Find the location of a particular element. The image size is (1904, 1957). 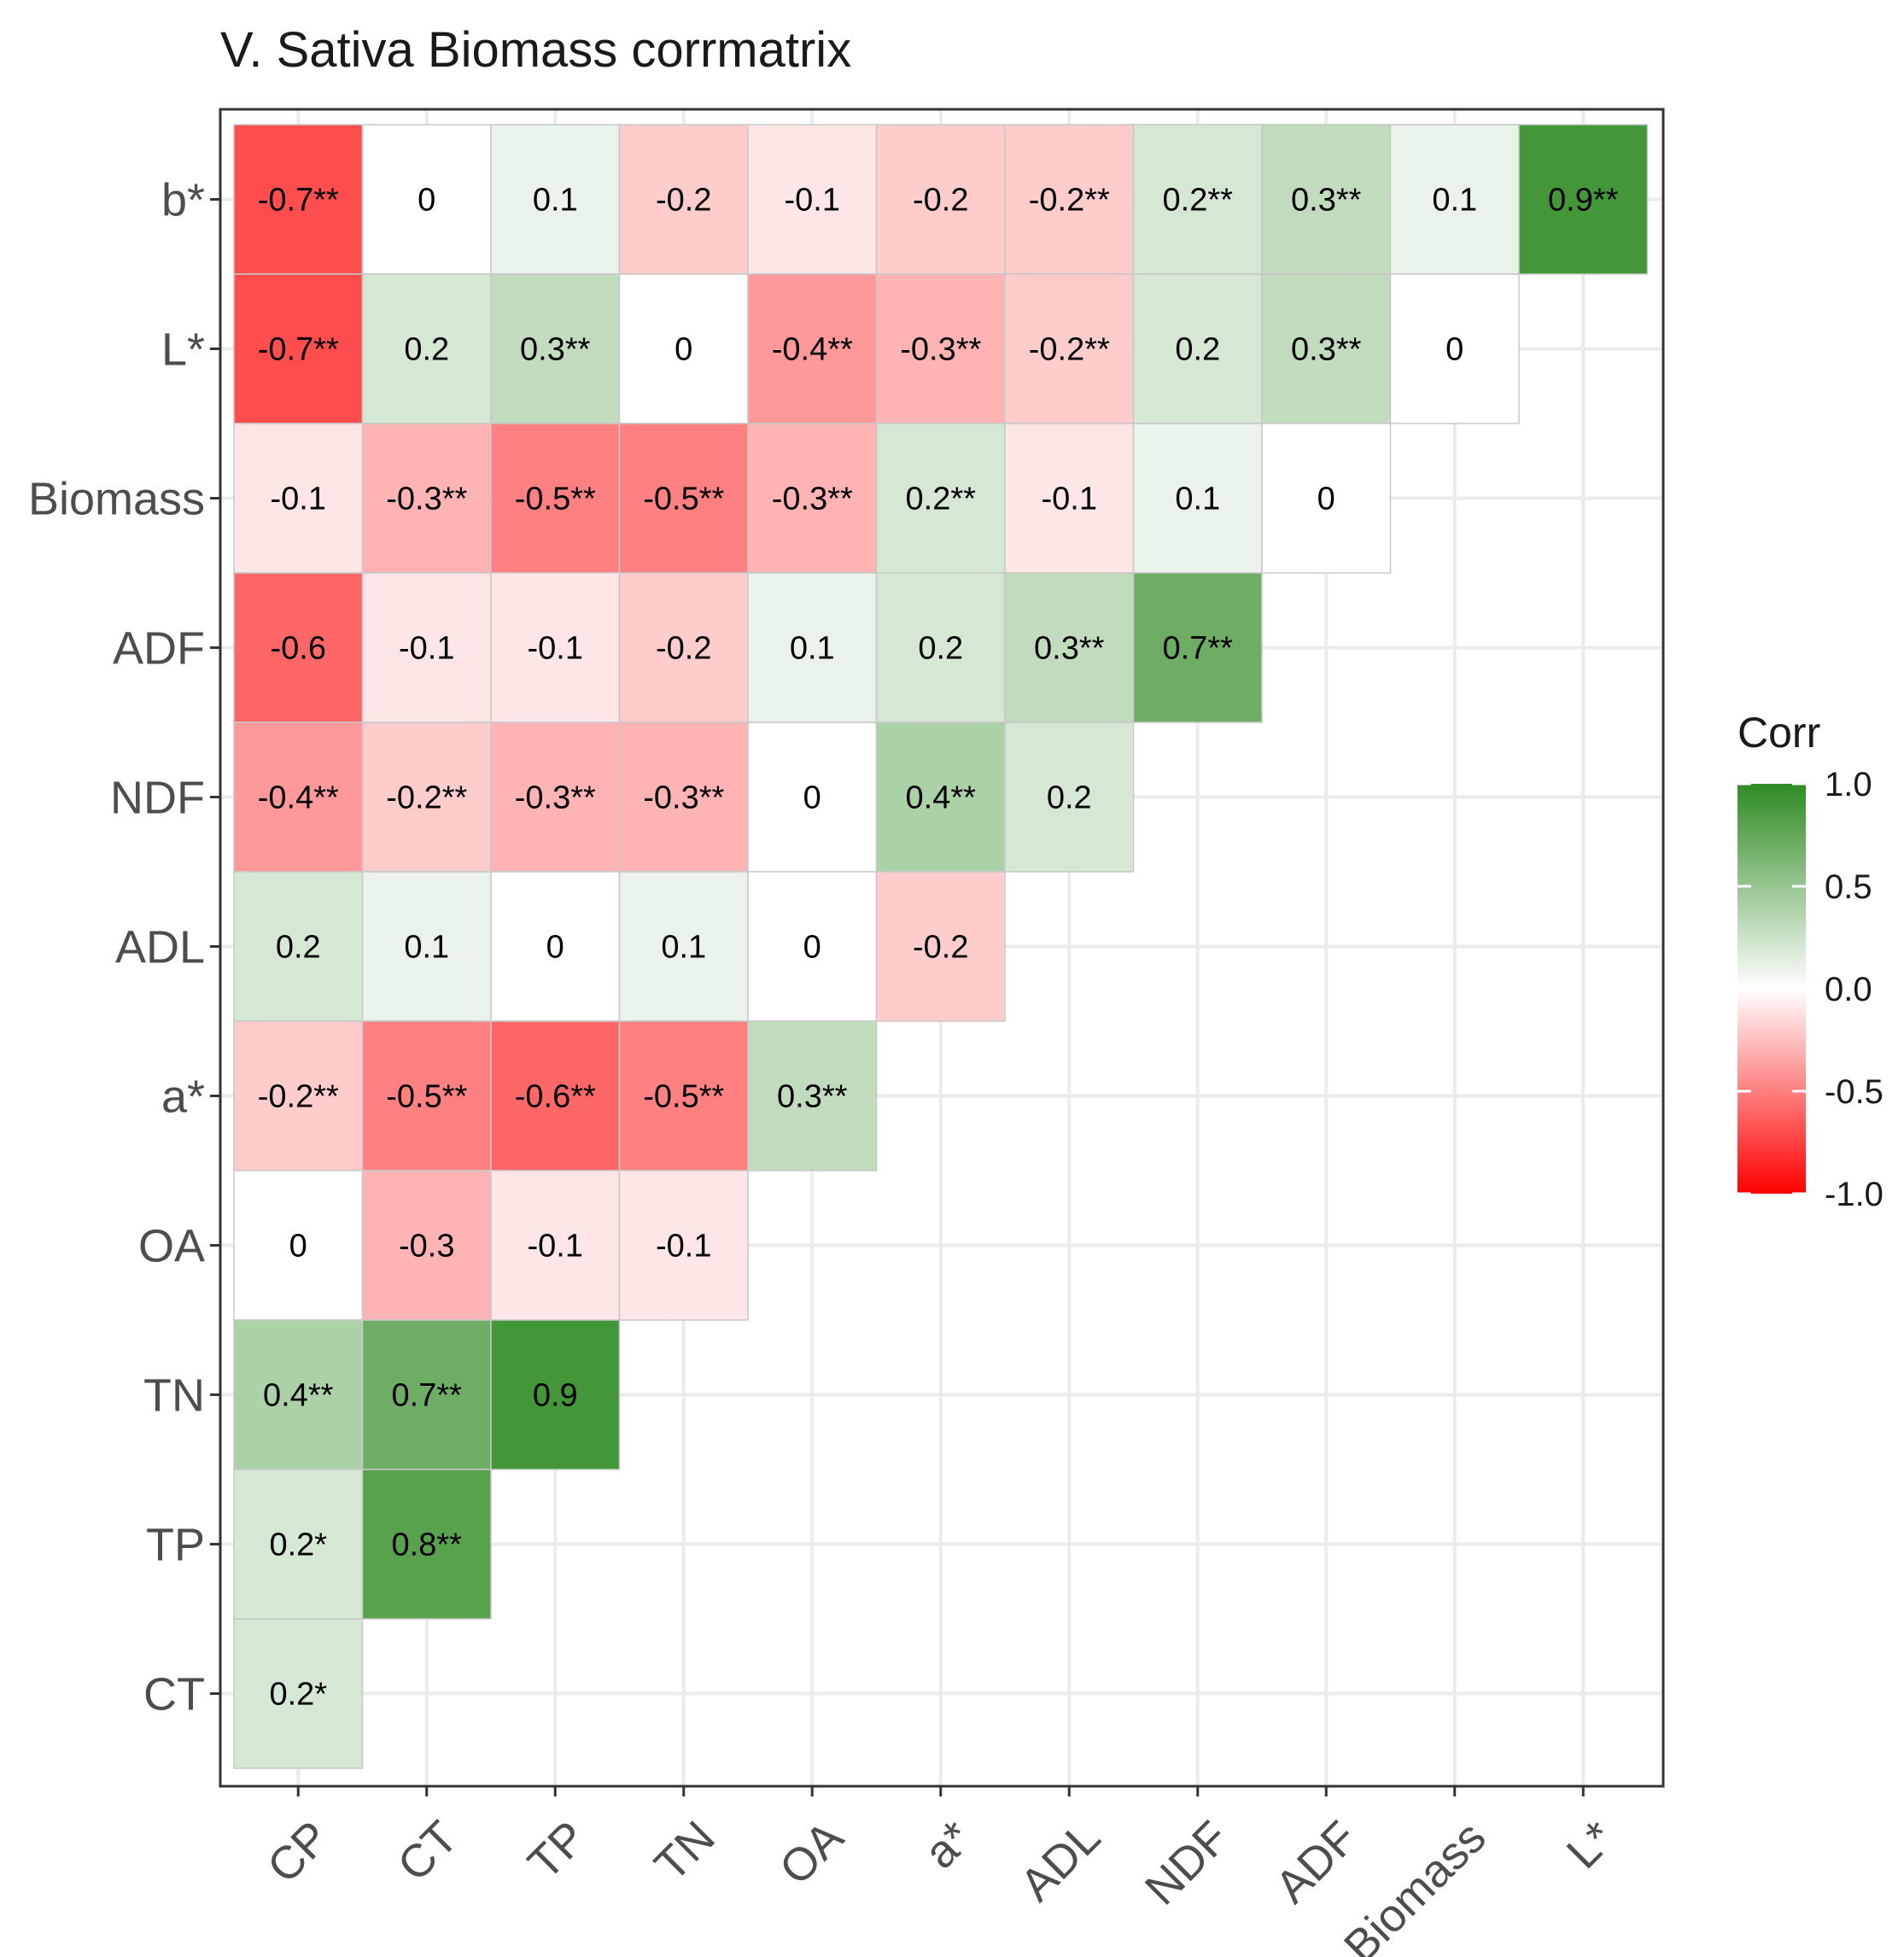

cell-label-oa-tn: -0.1 is located at coordinates (683, 1247).